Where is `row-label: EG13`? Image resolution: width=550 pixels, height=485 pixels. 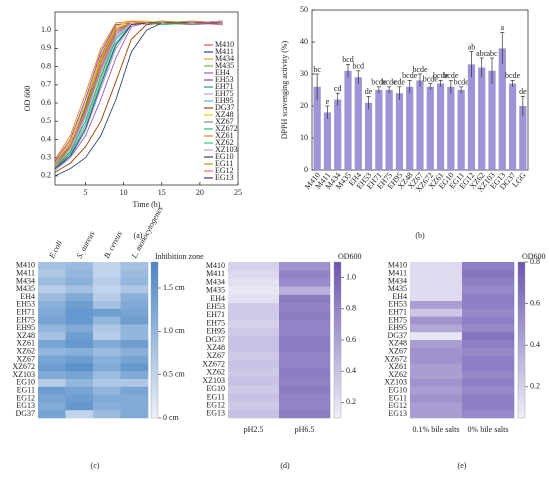
row-label: EG13 is located at coordinates (215, 413).